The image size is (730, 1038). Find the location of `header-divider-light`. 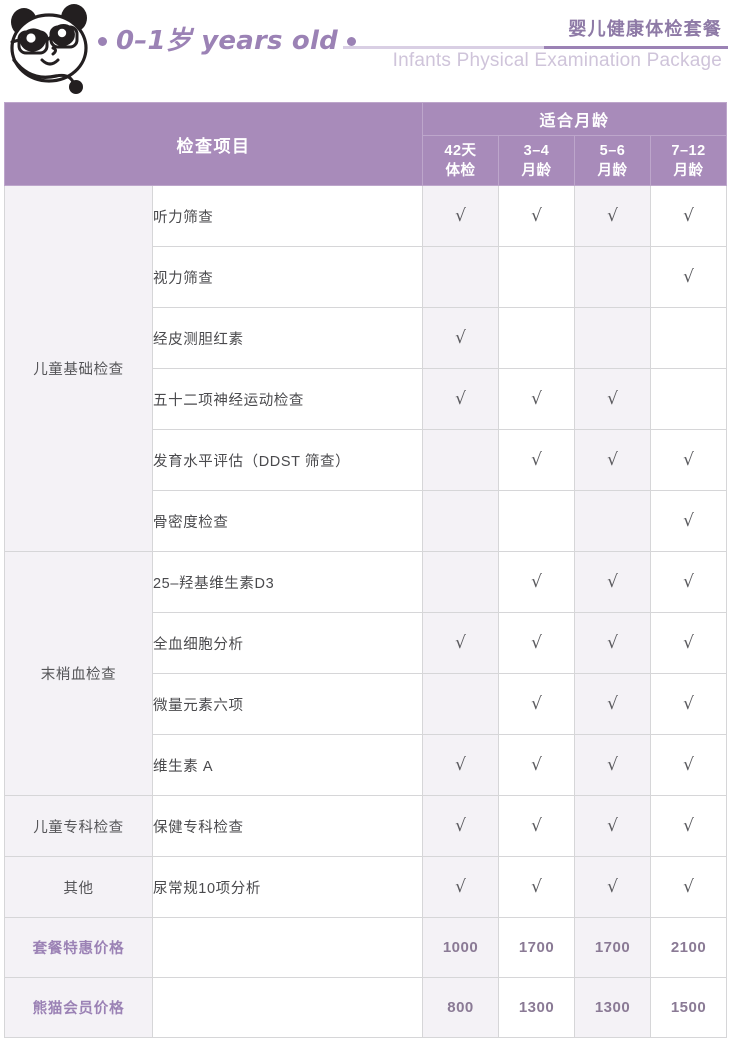

header-divider-light is located at coordinates (535, 47).